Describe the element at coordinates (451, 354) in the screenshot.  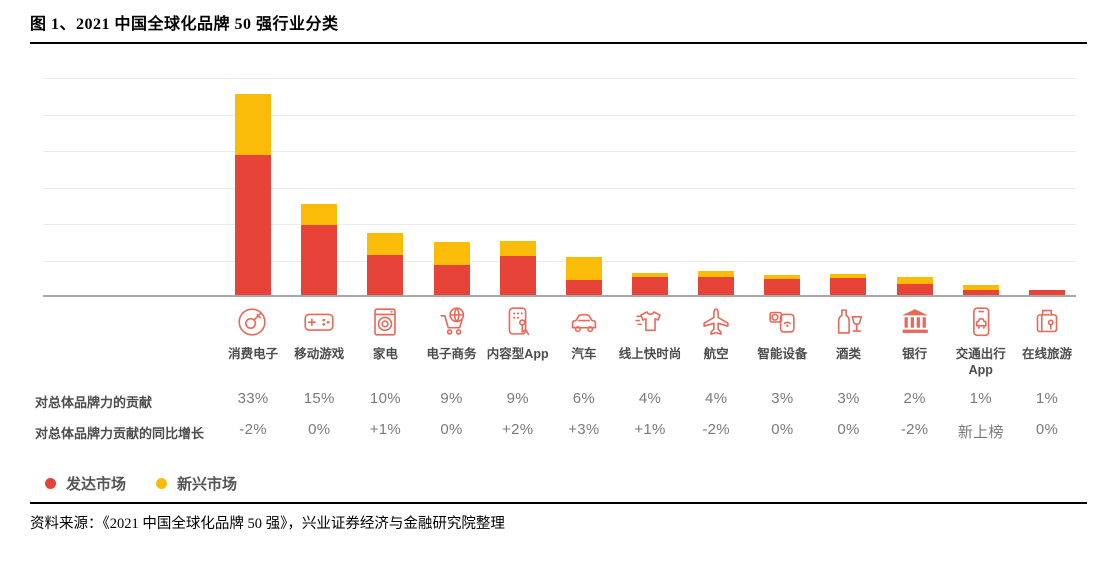
I see `category-label: 电子商务` at that location.